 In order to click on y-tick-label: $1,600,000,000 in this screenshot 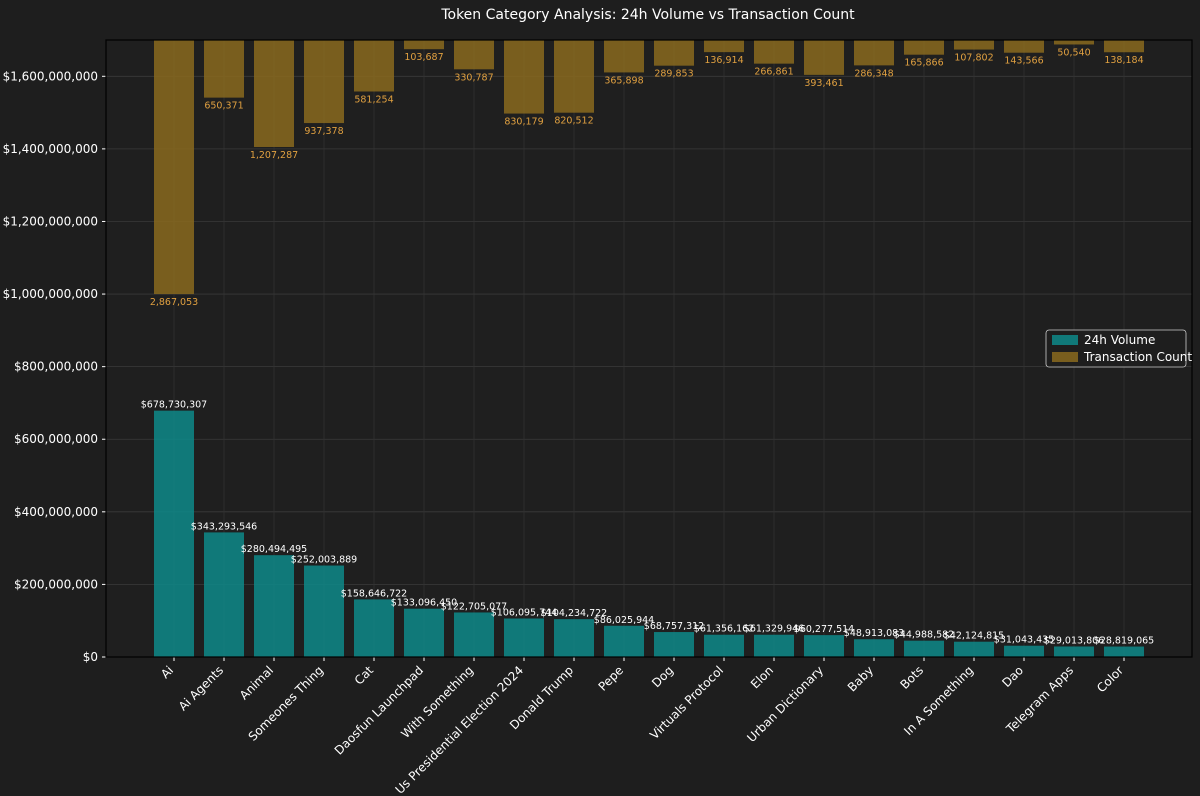, I will do `click(50, 76)`.